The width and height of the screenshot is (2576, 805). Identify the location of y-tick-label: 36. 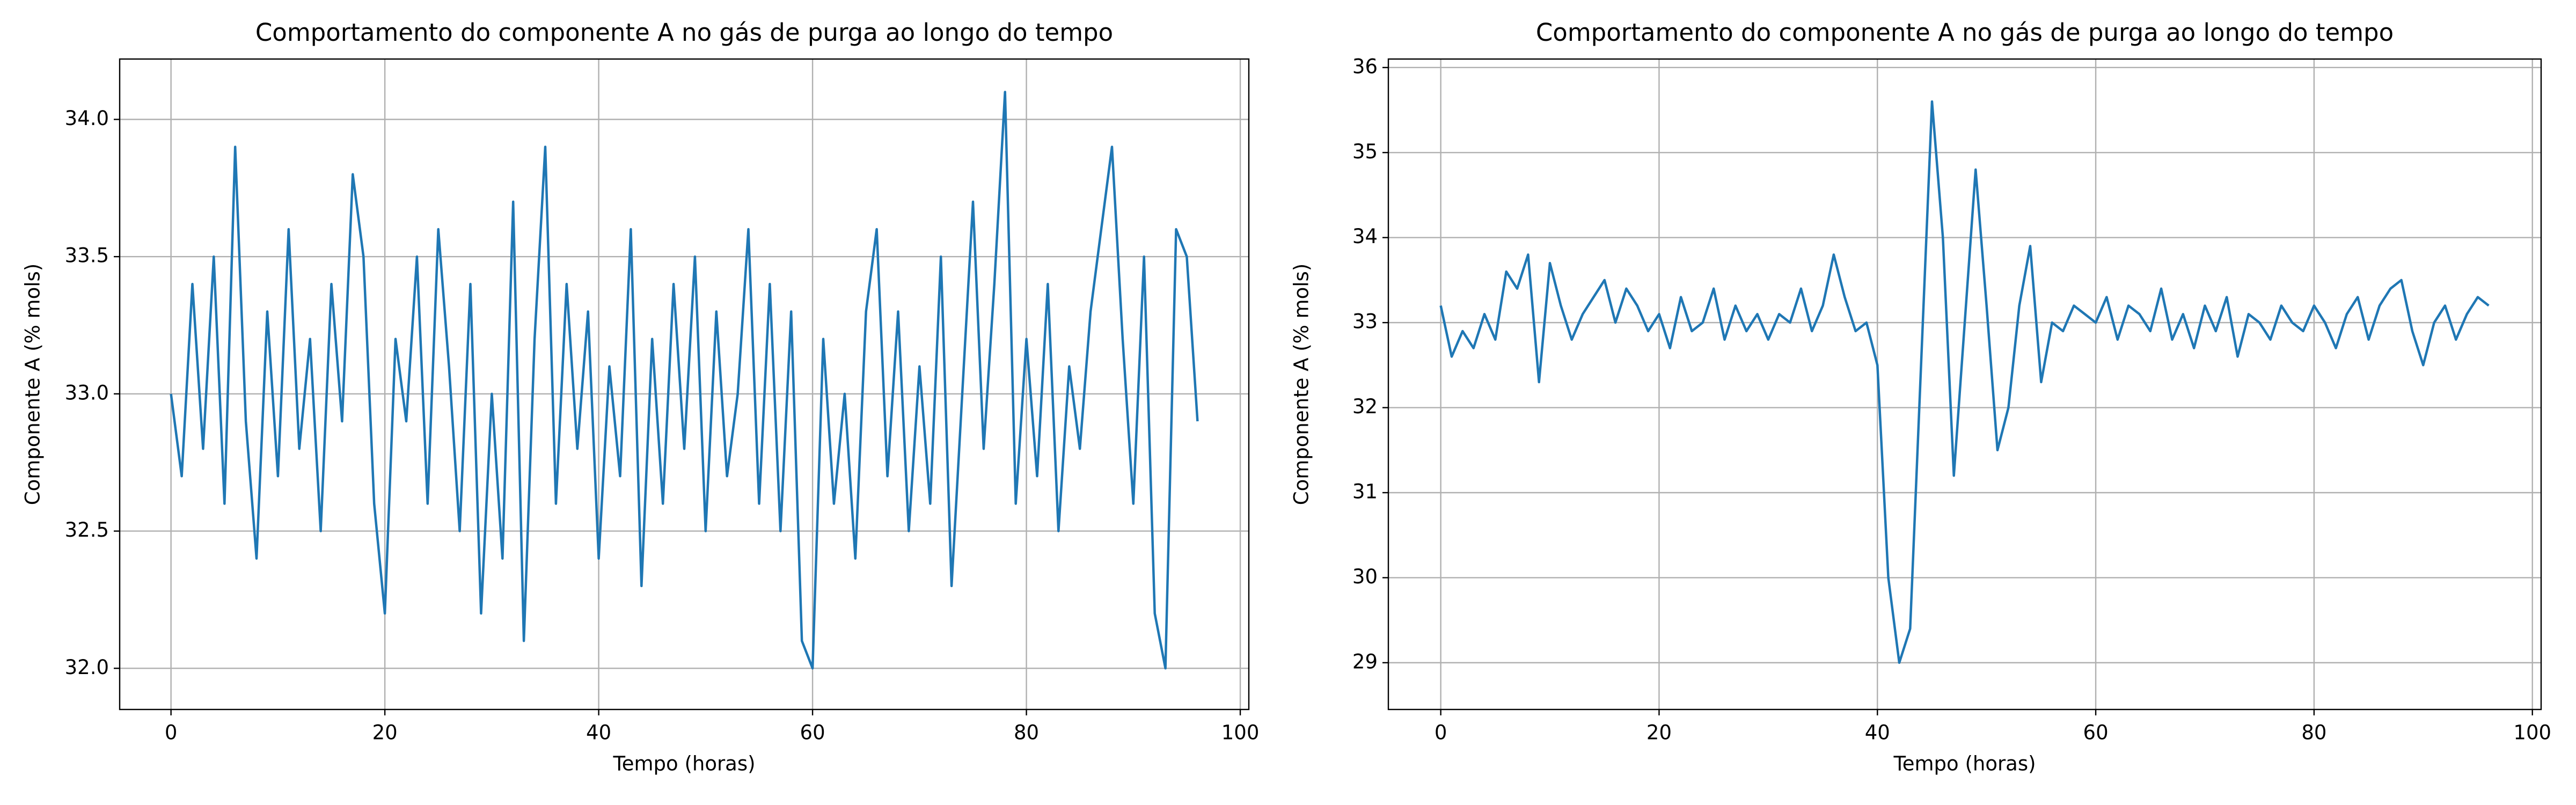
(1365, 66).